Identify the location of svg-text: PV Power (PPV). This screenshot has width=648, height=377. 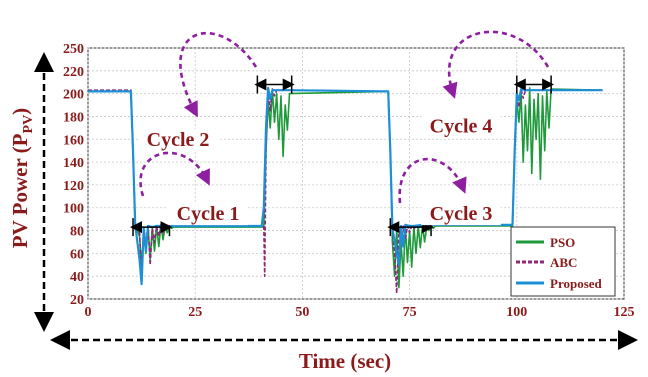
(22, 178).